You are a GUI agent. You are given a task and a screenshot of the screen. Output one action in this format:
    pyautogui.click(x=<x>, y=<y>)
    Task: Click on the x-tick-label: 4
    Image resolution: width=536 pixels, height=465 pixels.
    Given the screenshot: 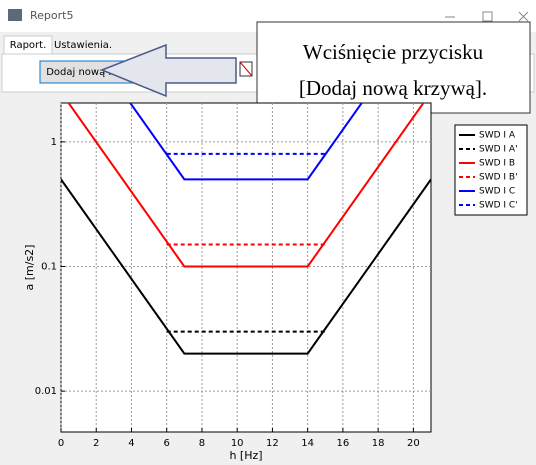 What is the action you would take?
    pyautogui.click(x=131, y=443)
    